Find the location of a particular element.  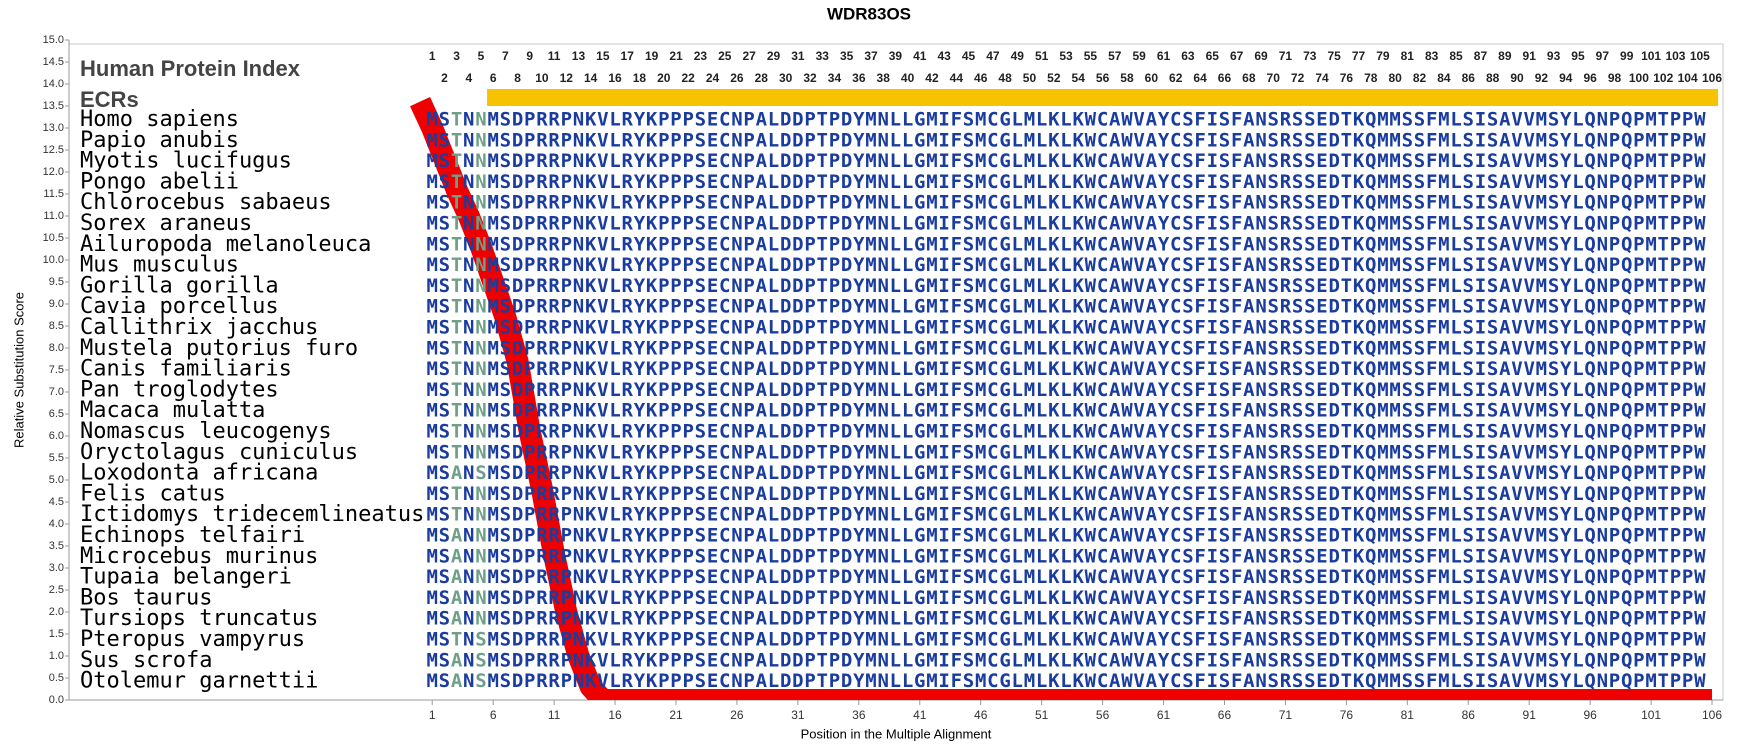

residue: Q is located at coordinates (1589, 494).